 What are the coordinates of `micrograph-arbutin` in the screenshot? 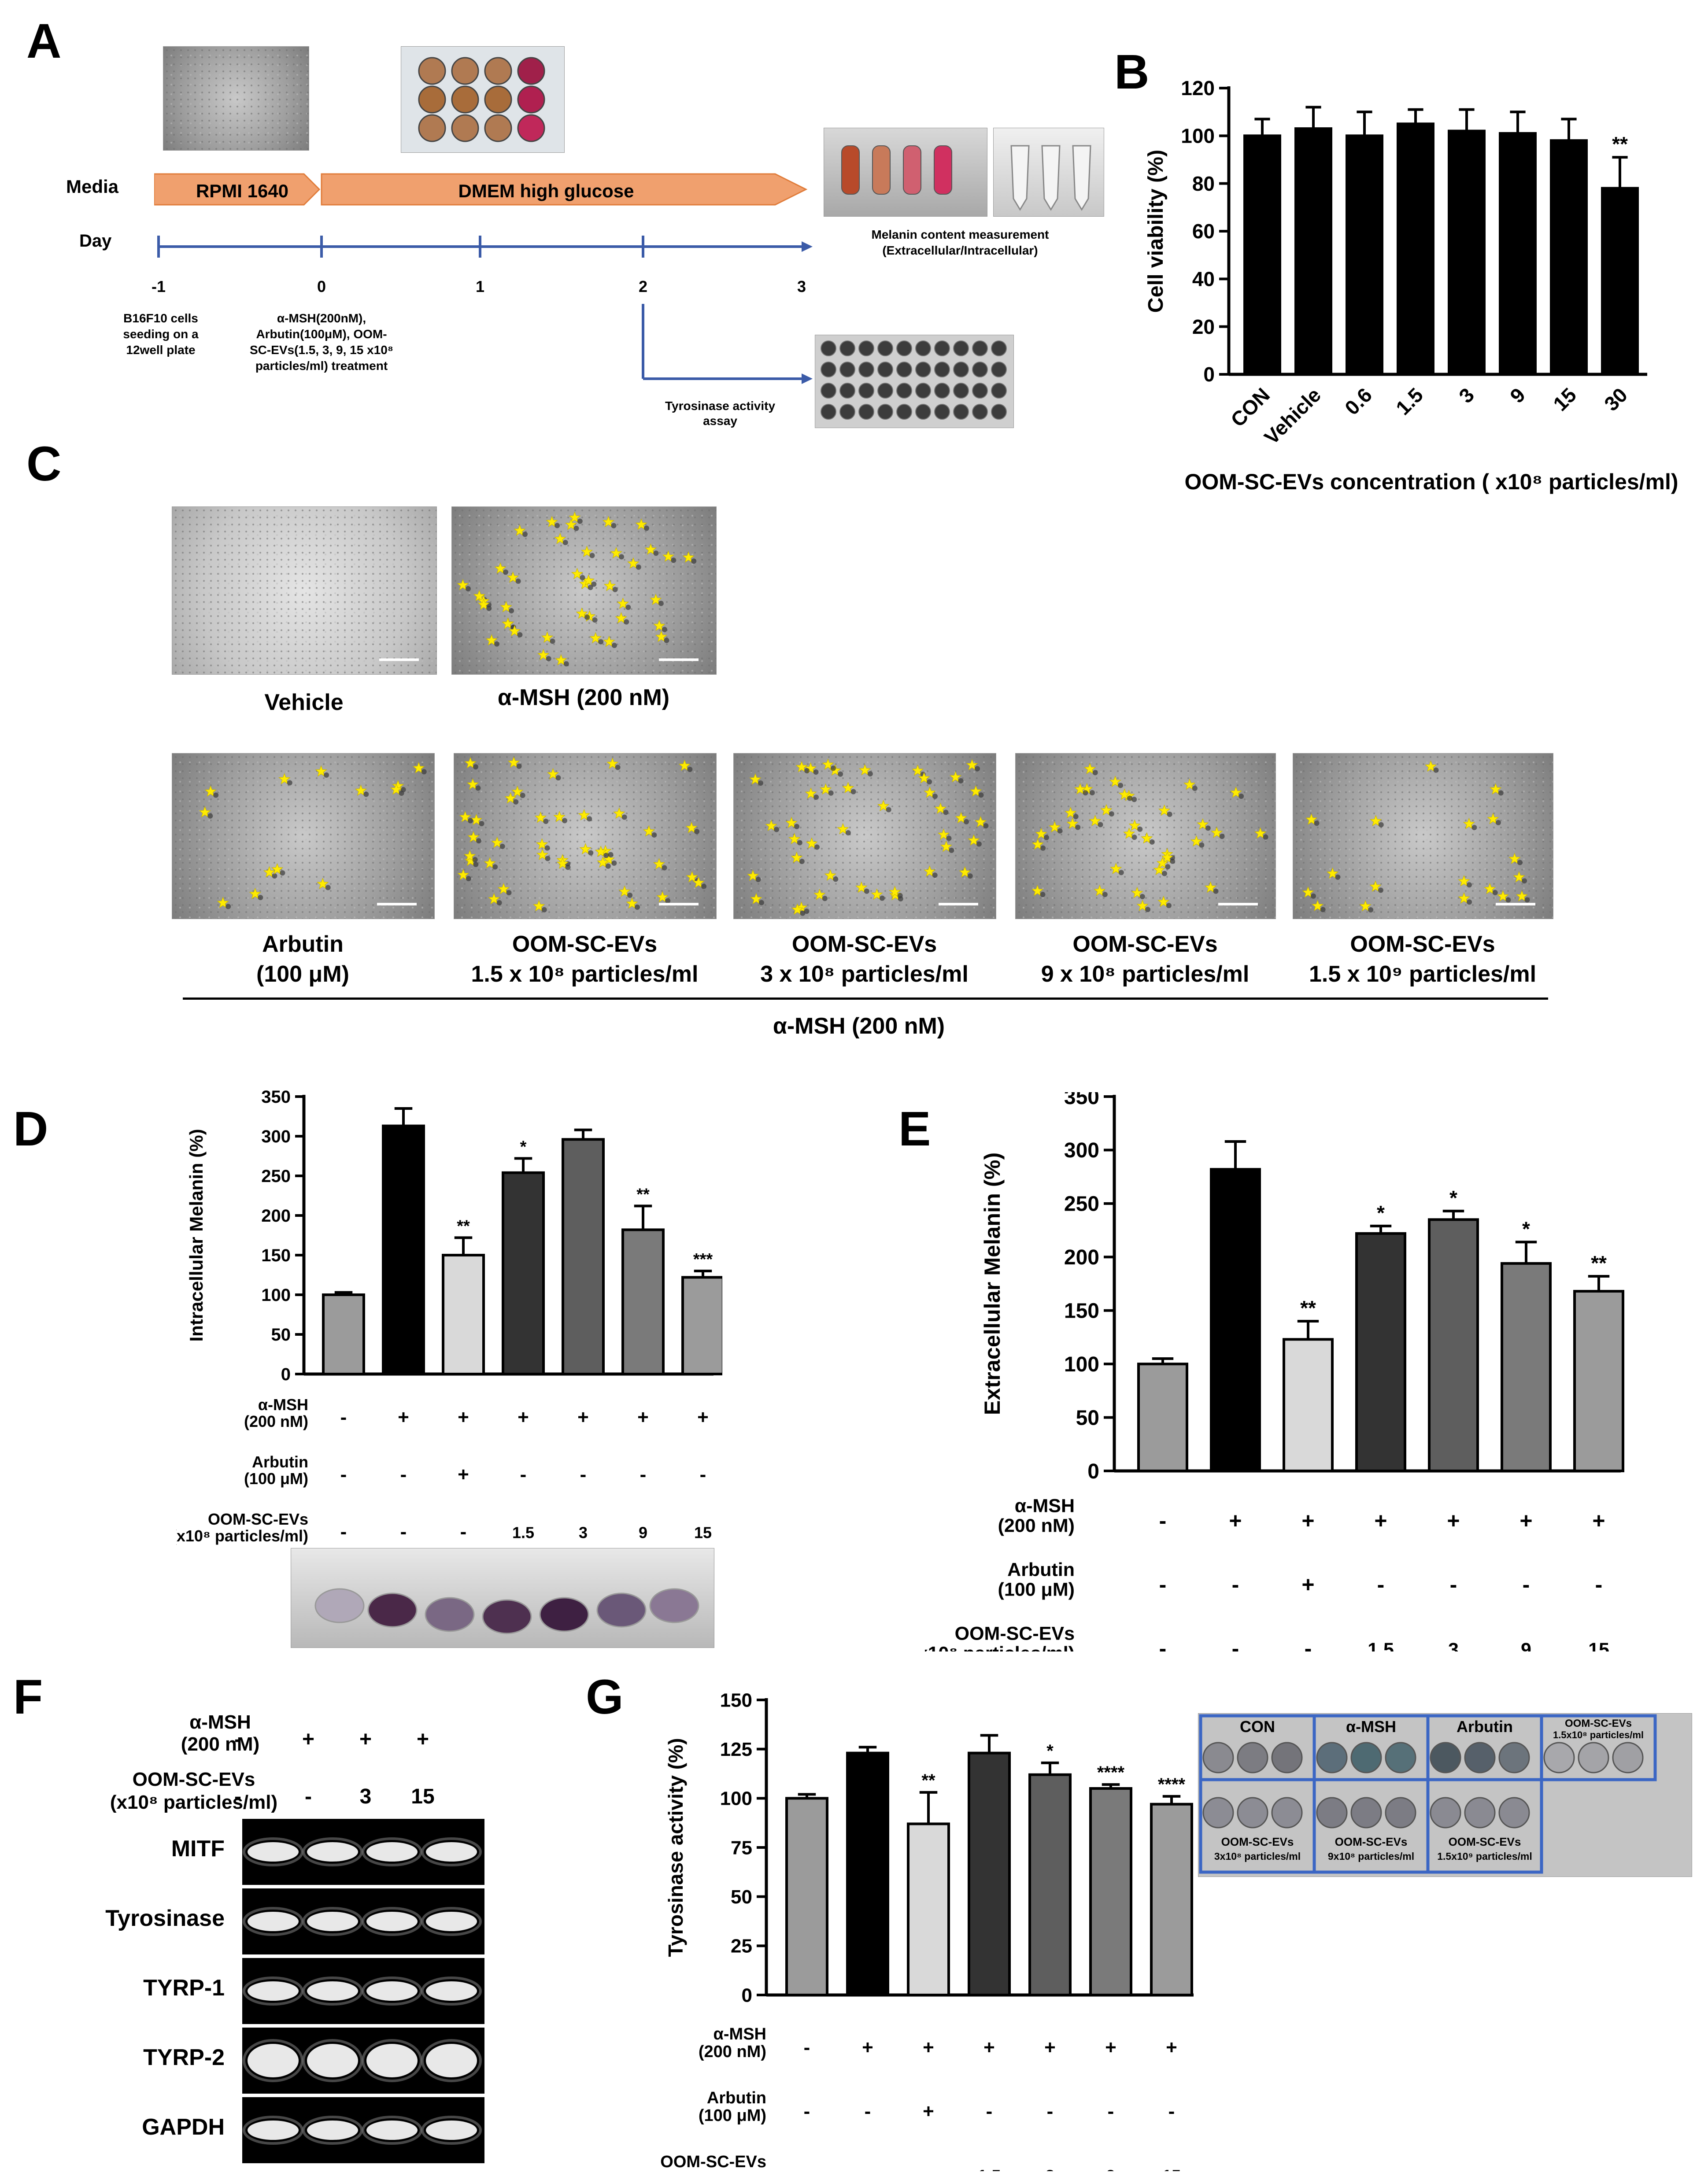 It's located at (303, 836).